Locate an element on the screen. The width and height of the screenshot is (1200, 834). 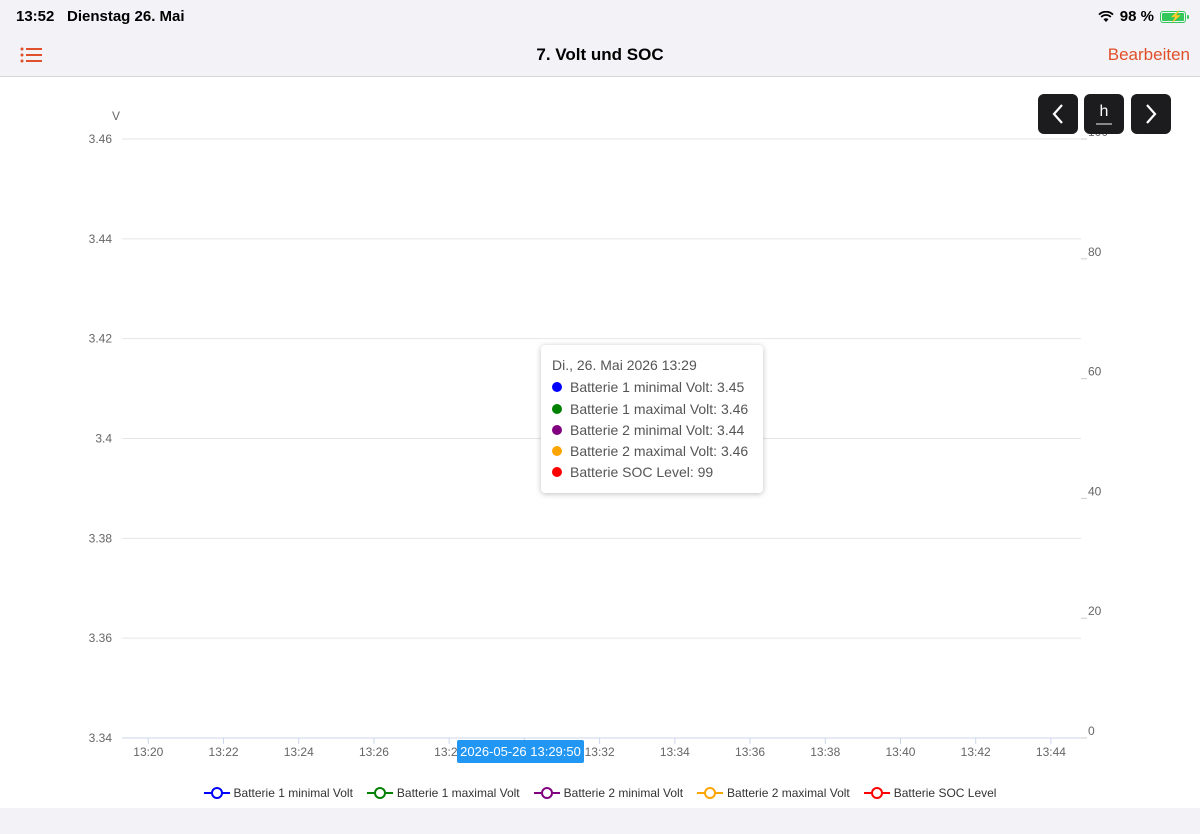
legend-item: Batterie 2 maximal Volt is located at coordinates (773, 793).